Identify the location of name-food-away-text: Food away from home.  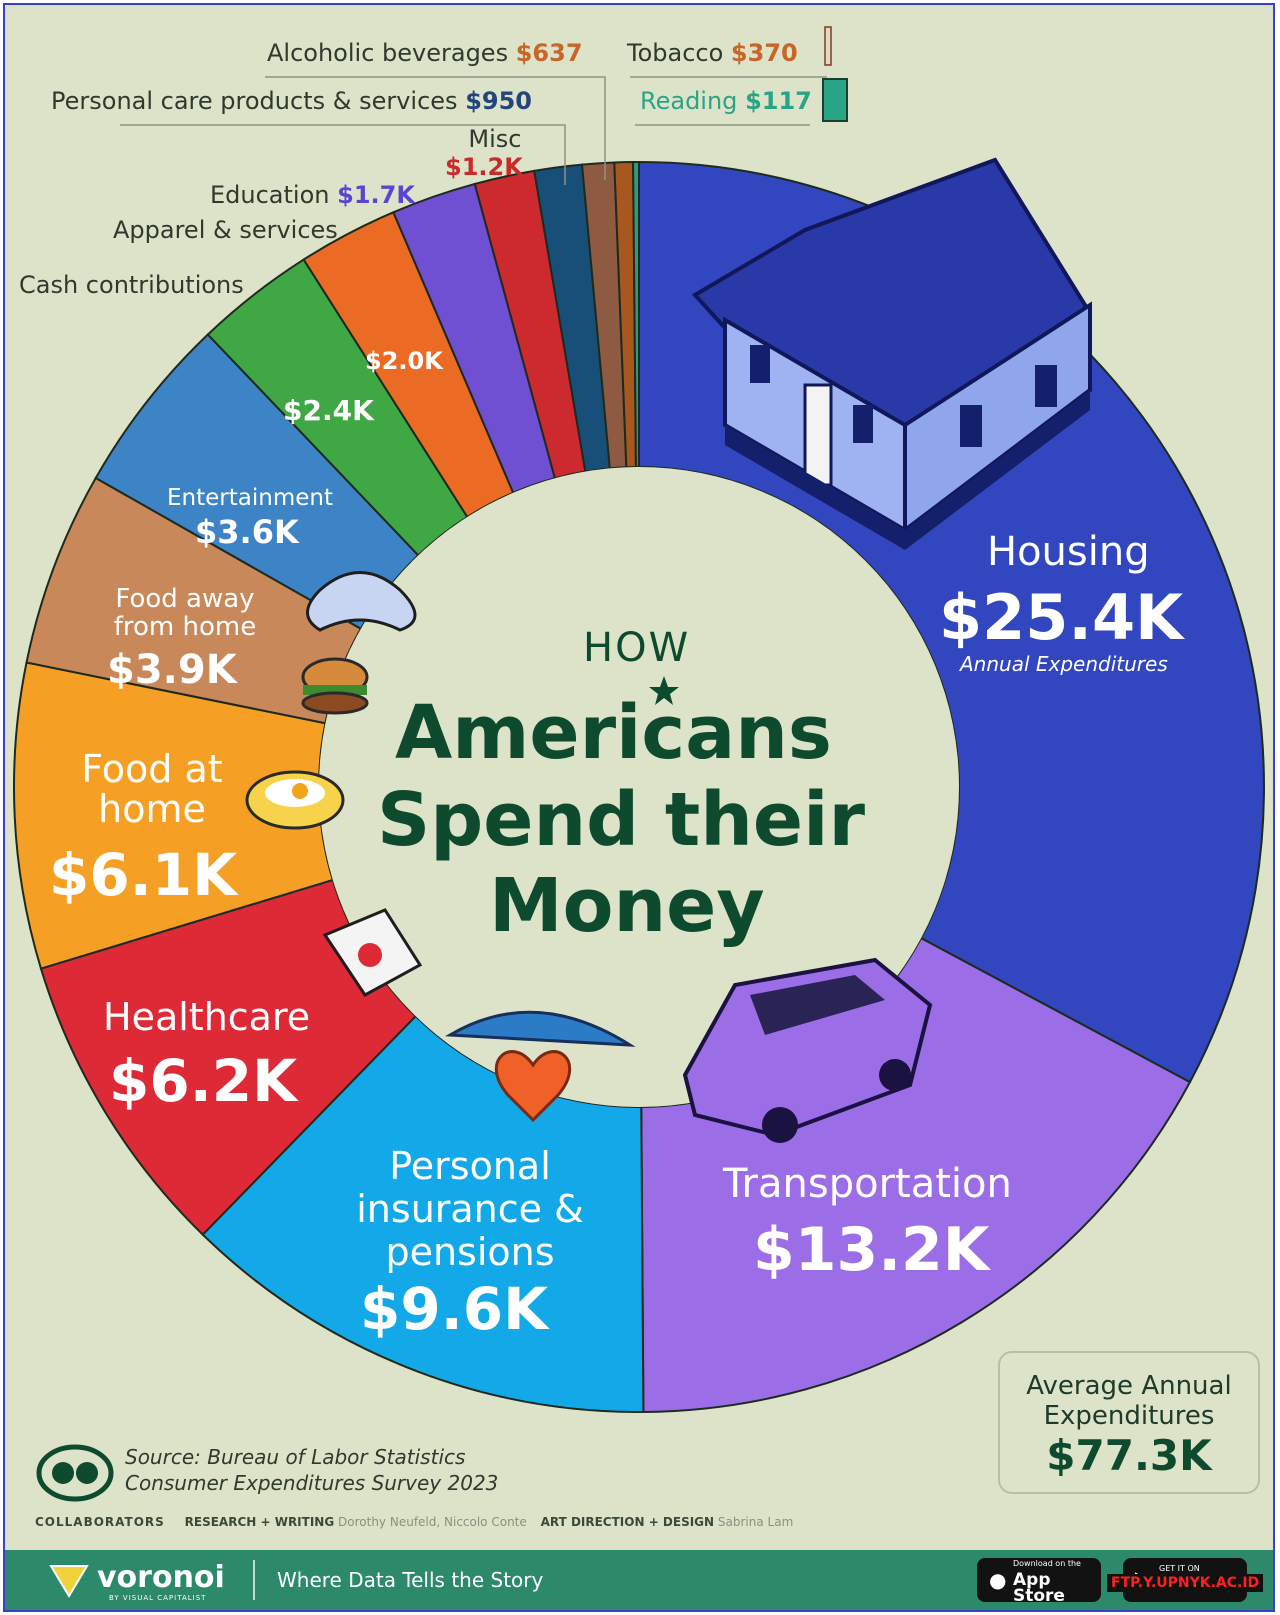
(185, 613).